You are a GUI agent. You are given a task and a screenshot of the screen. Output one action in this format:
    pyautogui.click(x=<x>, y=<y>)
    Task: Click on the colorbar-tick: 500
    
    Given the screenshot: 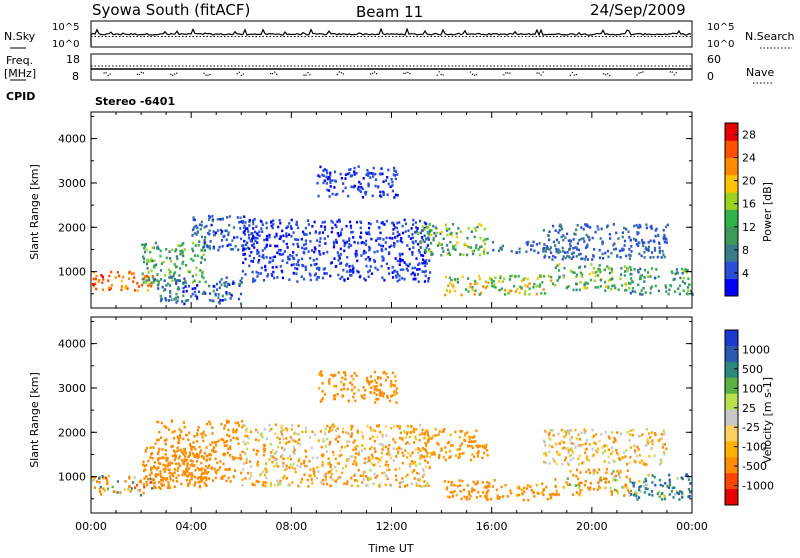 What is the action you would take?
    pyautogui.click(x=752, y=369)
    